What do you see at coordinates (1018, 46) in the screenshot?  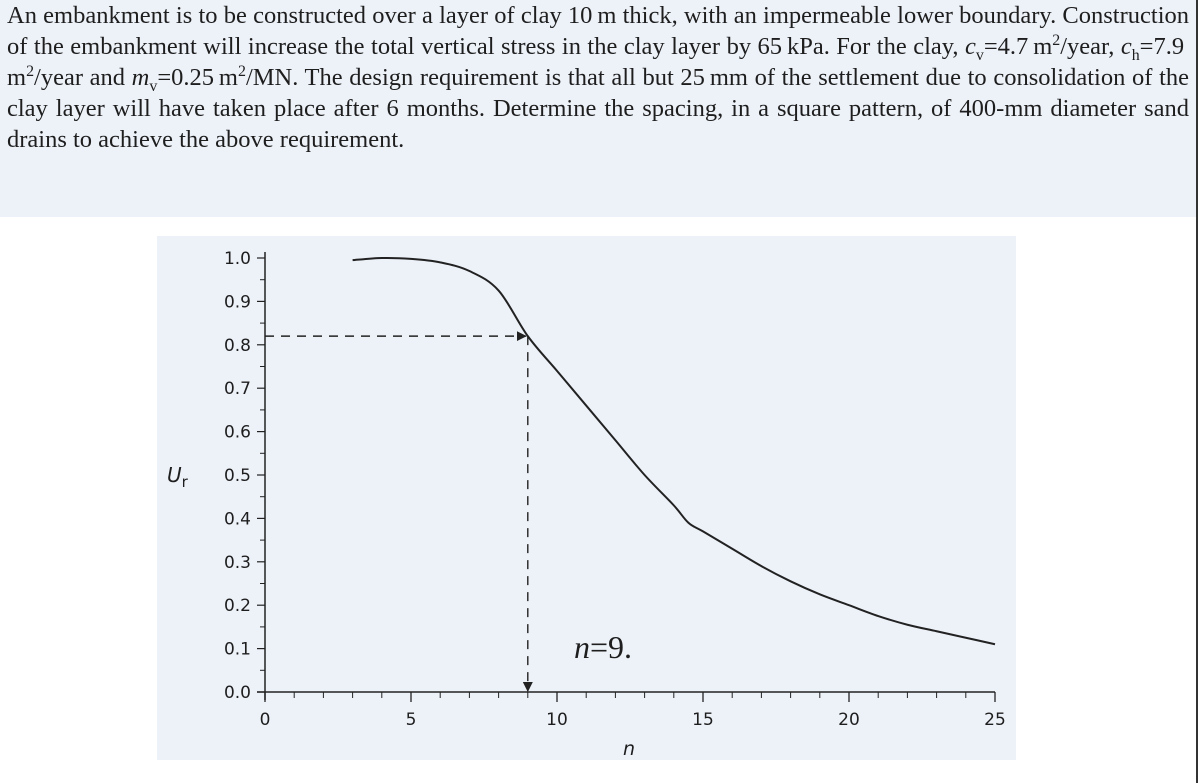 I see `cv-value: =4.7 m` at bounding box center [1018, 46].